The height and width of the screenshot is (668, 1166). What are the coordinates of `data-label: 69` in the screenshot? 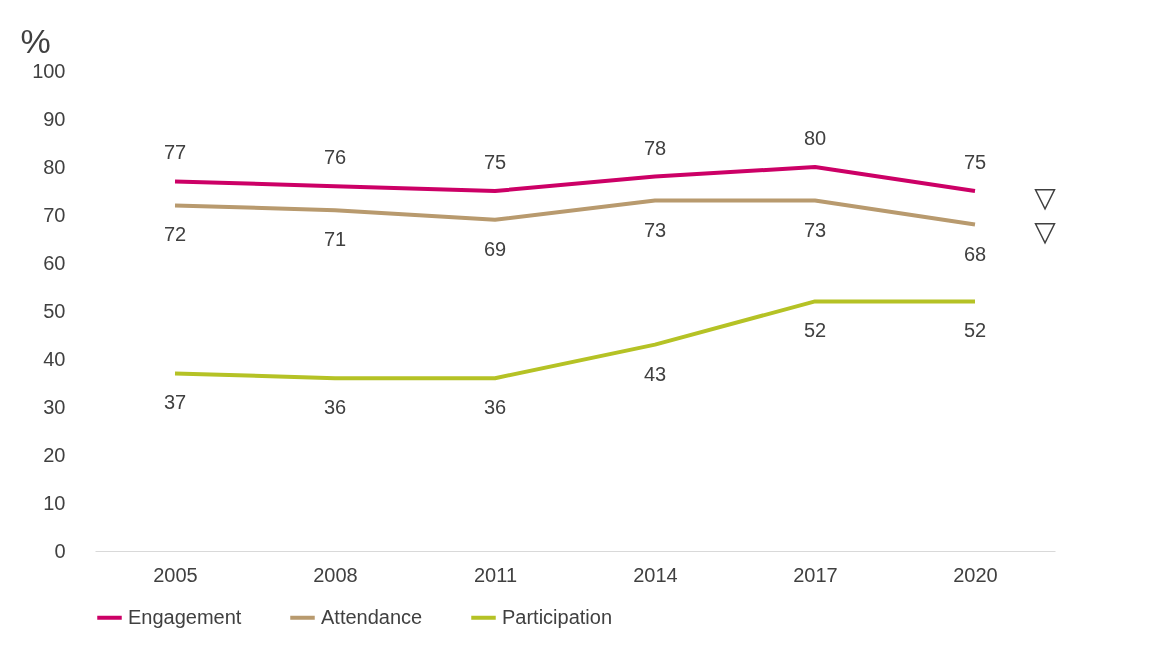 It's located at (495, 248).